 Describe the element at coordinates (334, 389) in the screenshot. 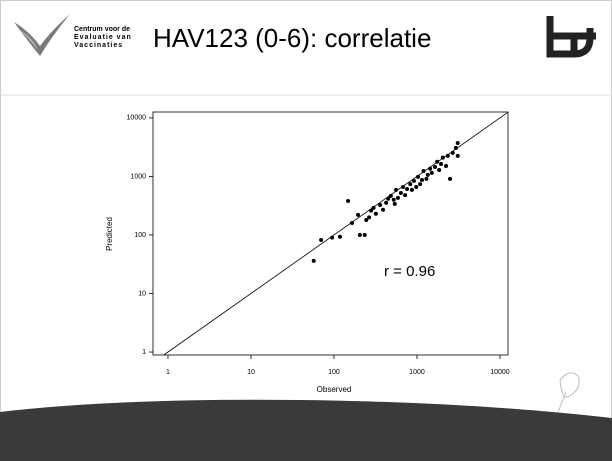

I see `x-axis-label: Observed` at that location.